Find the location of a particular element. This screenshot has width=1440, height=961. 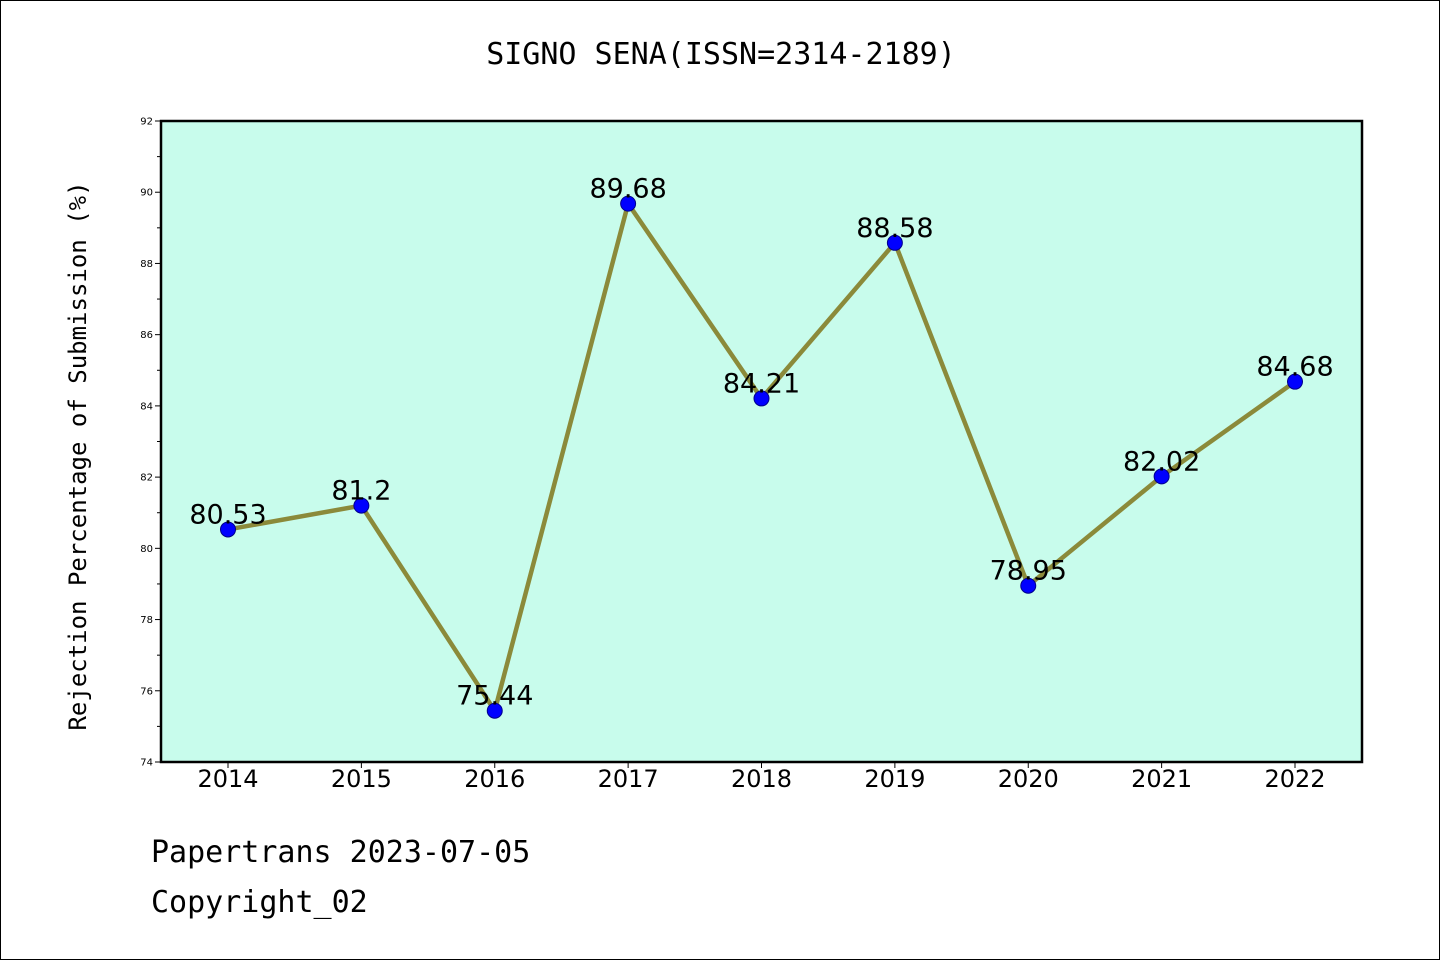

x-axis: 2014 2015 2016 2017 2018 2019 2020 2021 2022 is located at coordinates (761, 777).